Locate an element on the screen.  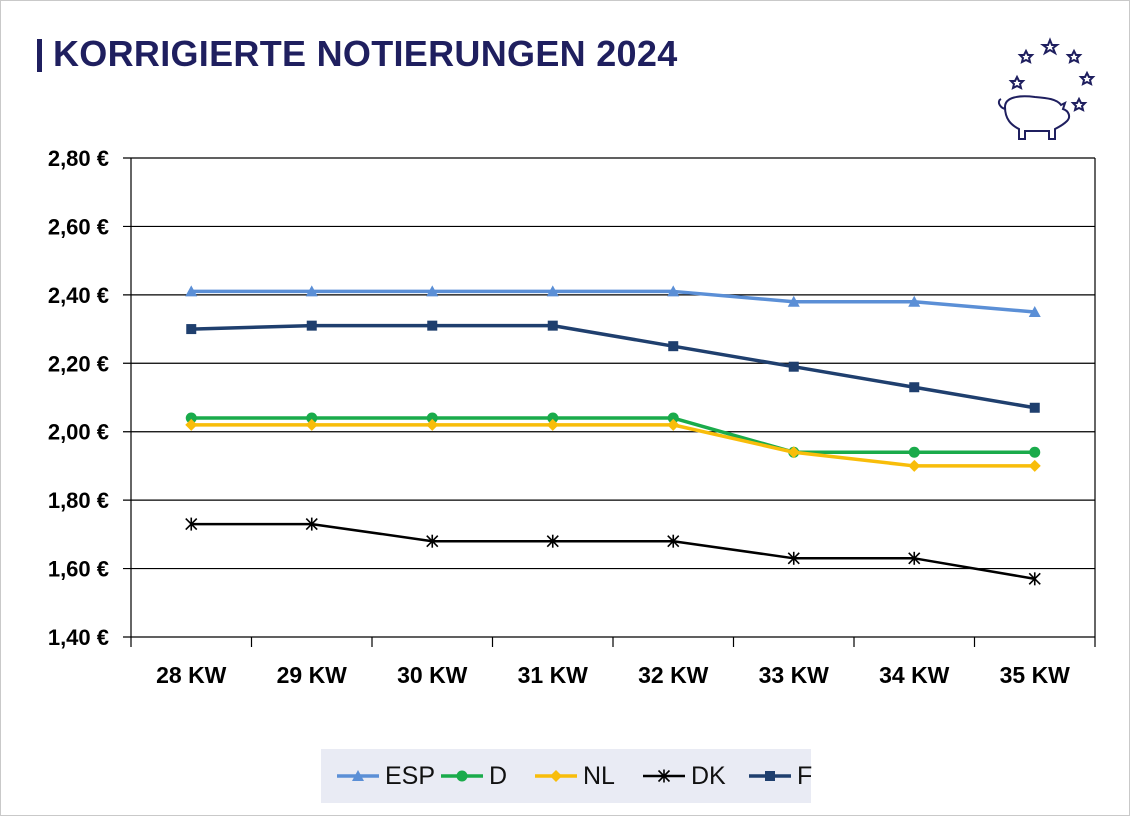
series-line-esp is located at coordinates (613, 301).